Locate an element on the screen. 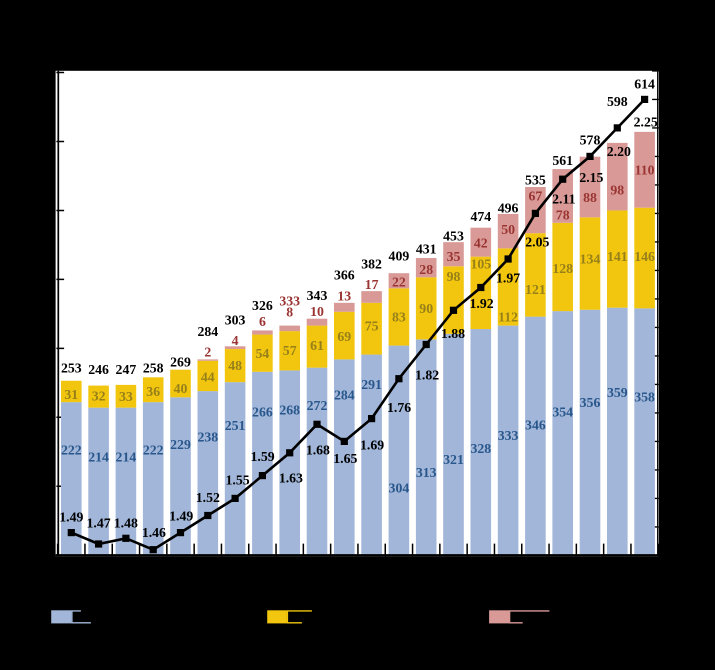 This screenshot has width=715, height=670. svg-text: 1.69 is located at coordinates (372, 445).